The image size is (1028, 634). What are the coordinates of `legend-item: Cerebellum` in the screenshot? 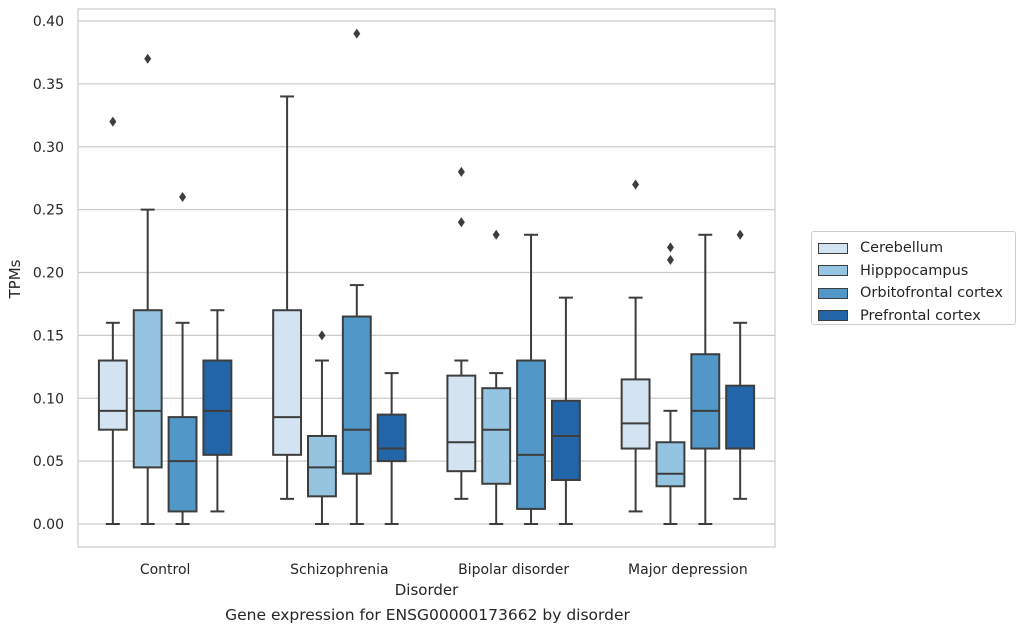 It's located at (916, 248).